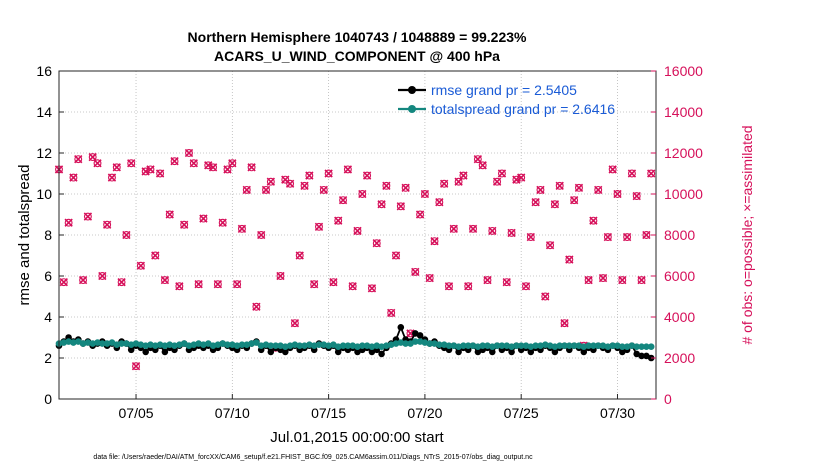  I want to click on x-tick-label: 07/25, so click(521, 413).